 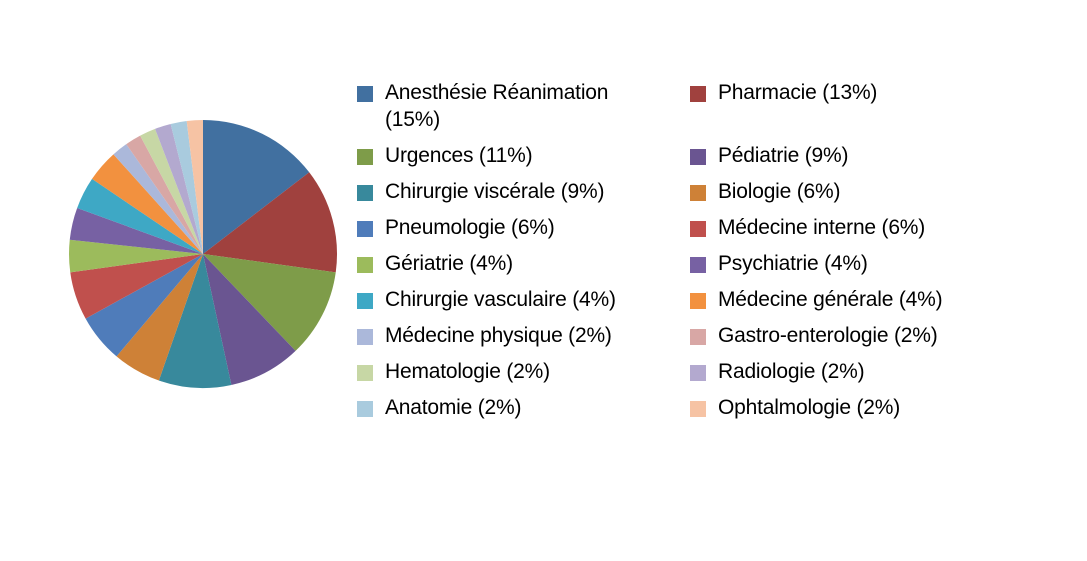 What do you see at coordinates (365, 301) in the screenshot?
I see `legend-swatch-chirurgie-vasculaire` at bounding box center [365, 301].